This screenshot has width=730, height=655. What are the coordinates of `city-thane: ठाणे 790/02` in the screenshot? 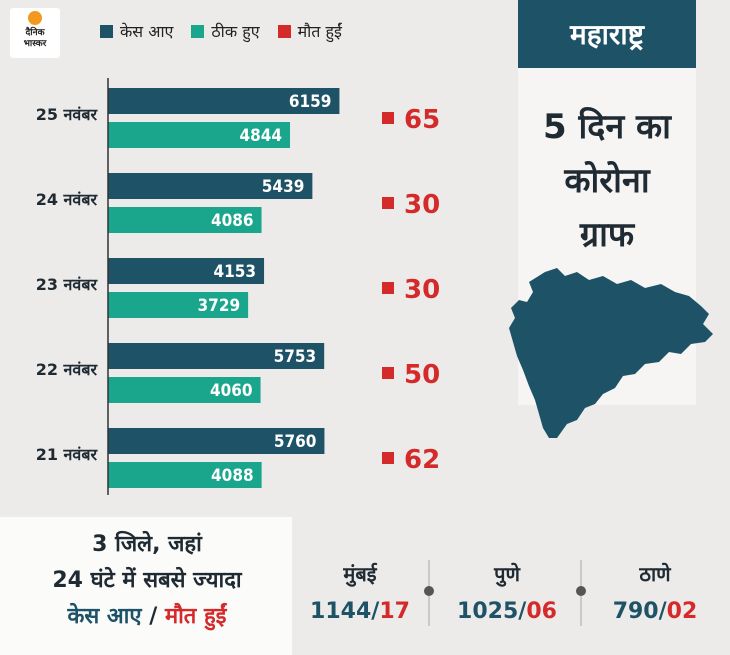 It's located at (655, 592).